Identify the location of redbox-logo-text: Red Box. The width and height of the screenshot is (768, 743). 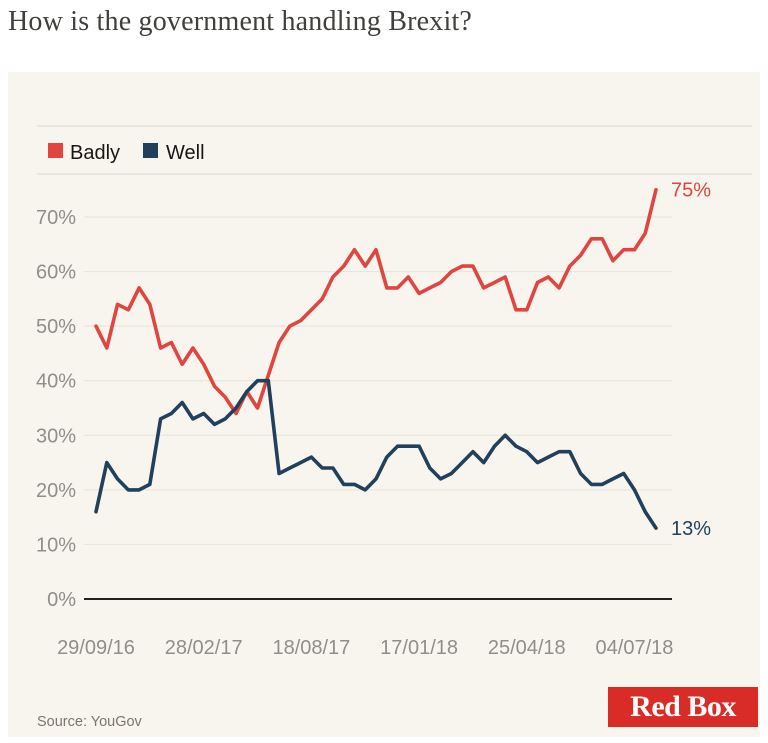
(683, 706).